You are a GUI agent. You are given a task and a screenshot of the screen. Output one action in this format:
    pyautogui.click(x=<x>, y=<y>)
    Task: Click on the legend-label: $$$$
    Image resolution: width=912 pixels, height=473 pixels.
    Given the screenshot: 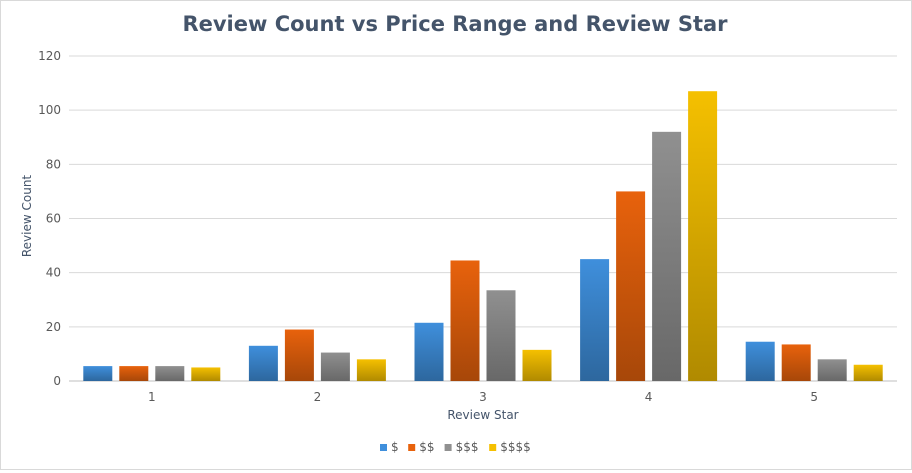 What is the action you would take?
    pyautogui.click(x=515, y=447)
    